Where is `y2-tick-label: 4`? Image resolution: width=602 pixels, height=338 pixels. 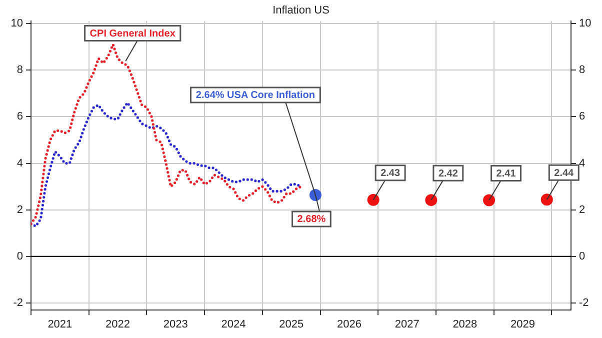
y2-tick-label: 4 is located at coordinates (582, 163).